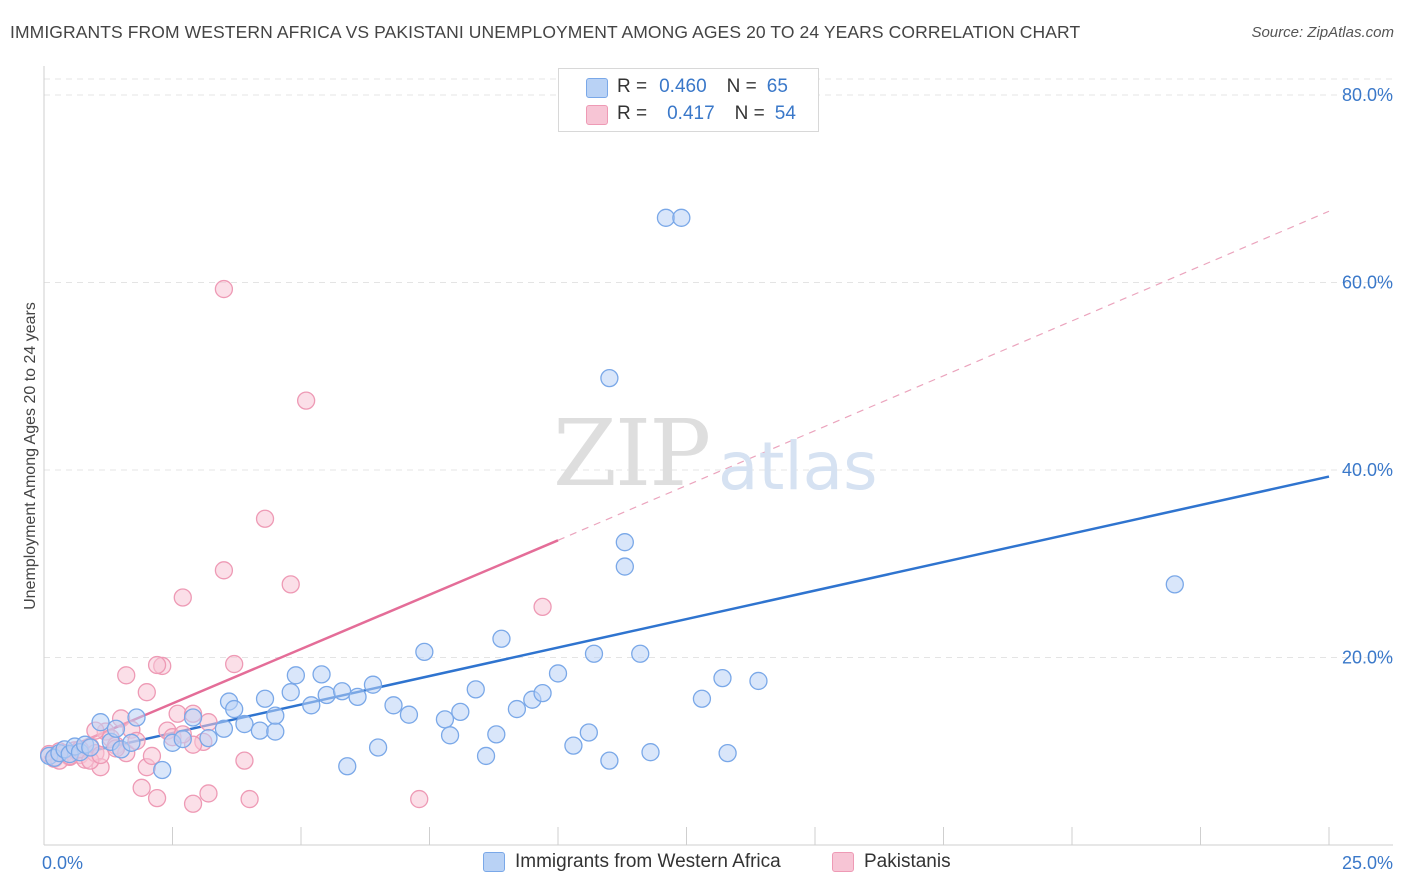  I want to click on bottom-legend-swatch, so click(843, 862).